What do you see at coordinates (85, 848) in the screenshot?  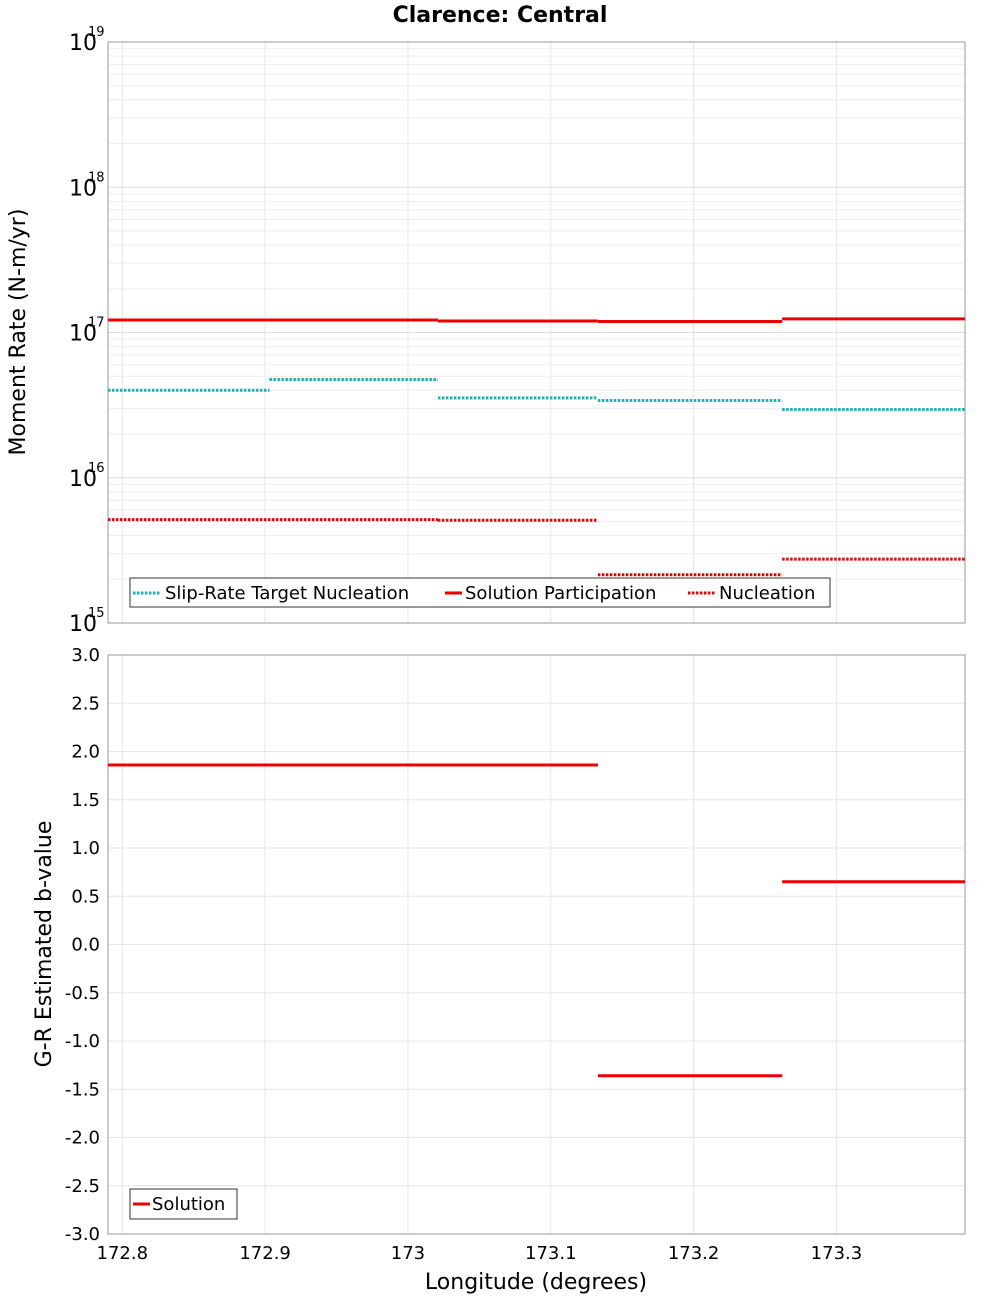 I see `bottom-y-tick-label: 1.0` at bounding box center [85, 848].